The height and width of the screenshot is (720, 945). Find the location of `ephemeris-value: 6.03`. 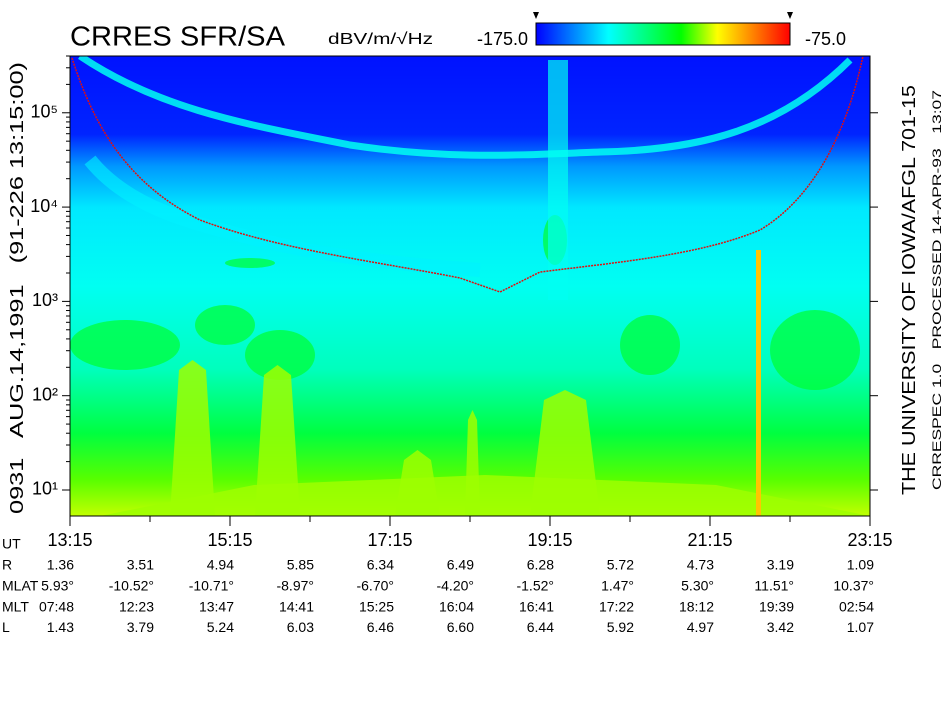

ephemeris-value: 6.03 is located at coordinates (300, 627).